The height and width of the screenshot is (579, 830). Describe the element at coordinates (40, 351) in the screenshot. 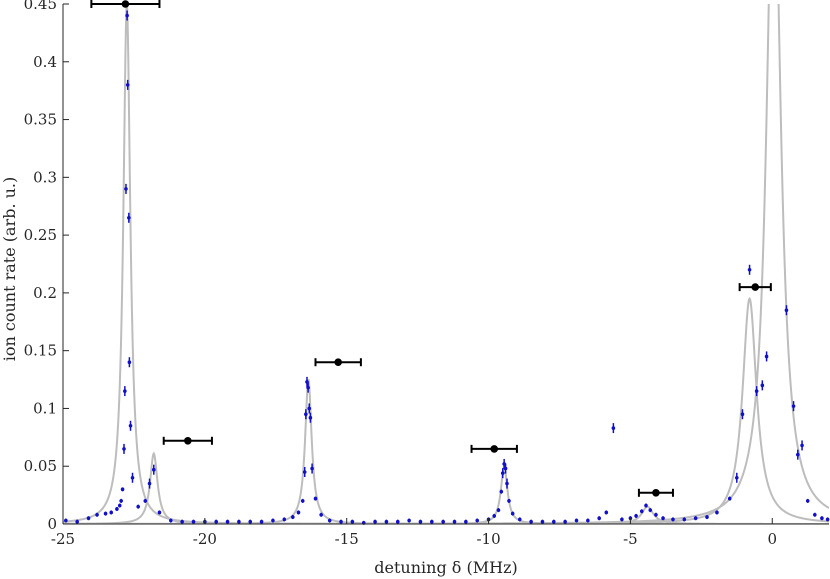

I see `y-tick-label: 0.15` at that location.